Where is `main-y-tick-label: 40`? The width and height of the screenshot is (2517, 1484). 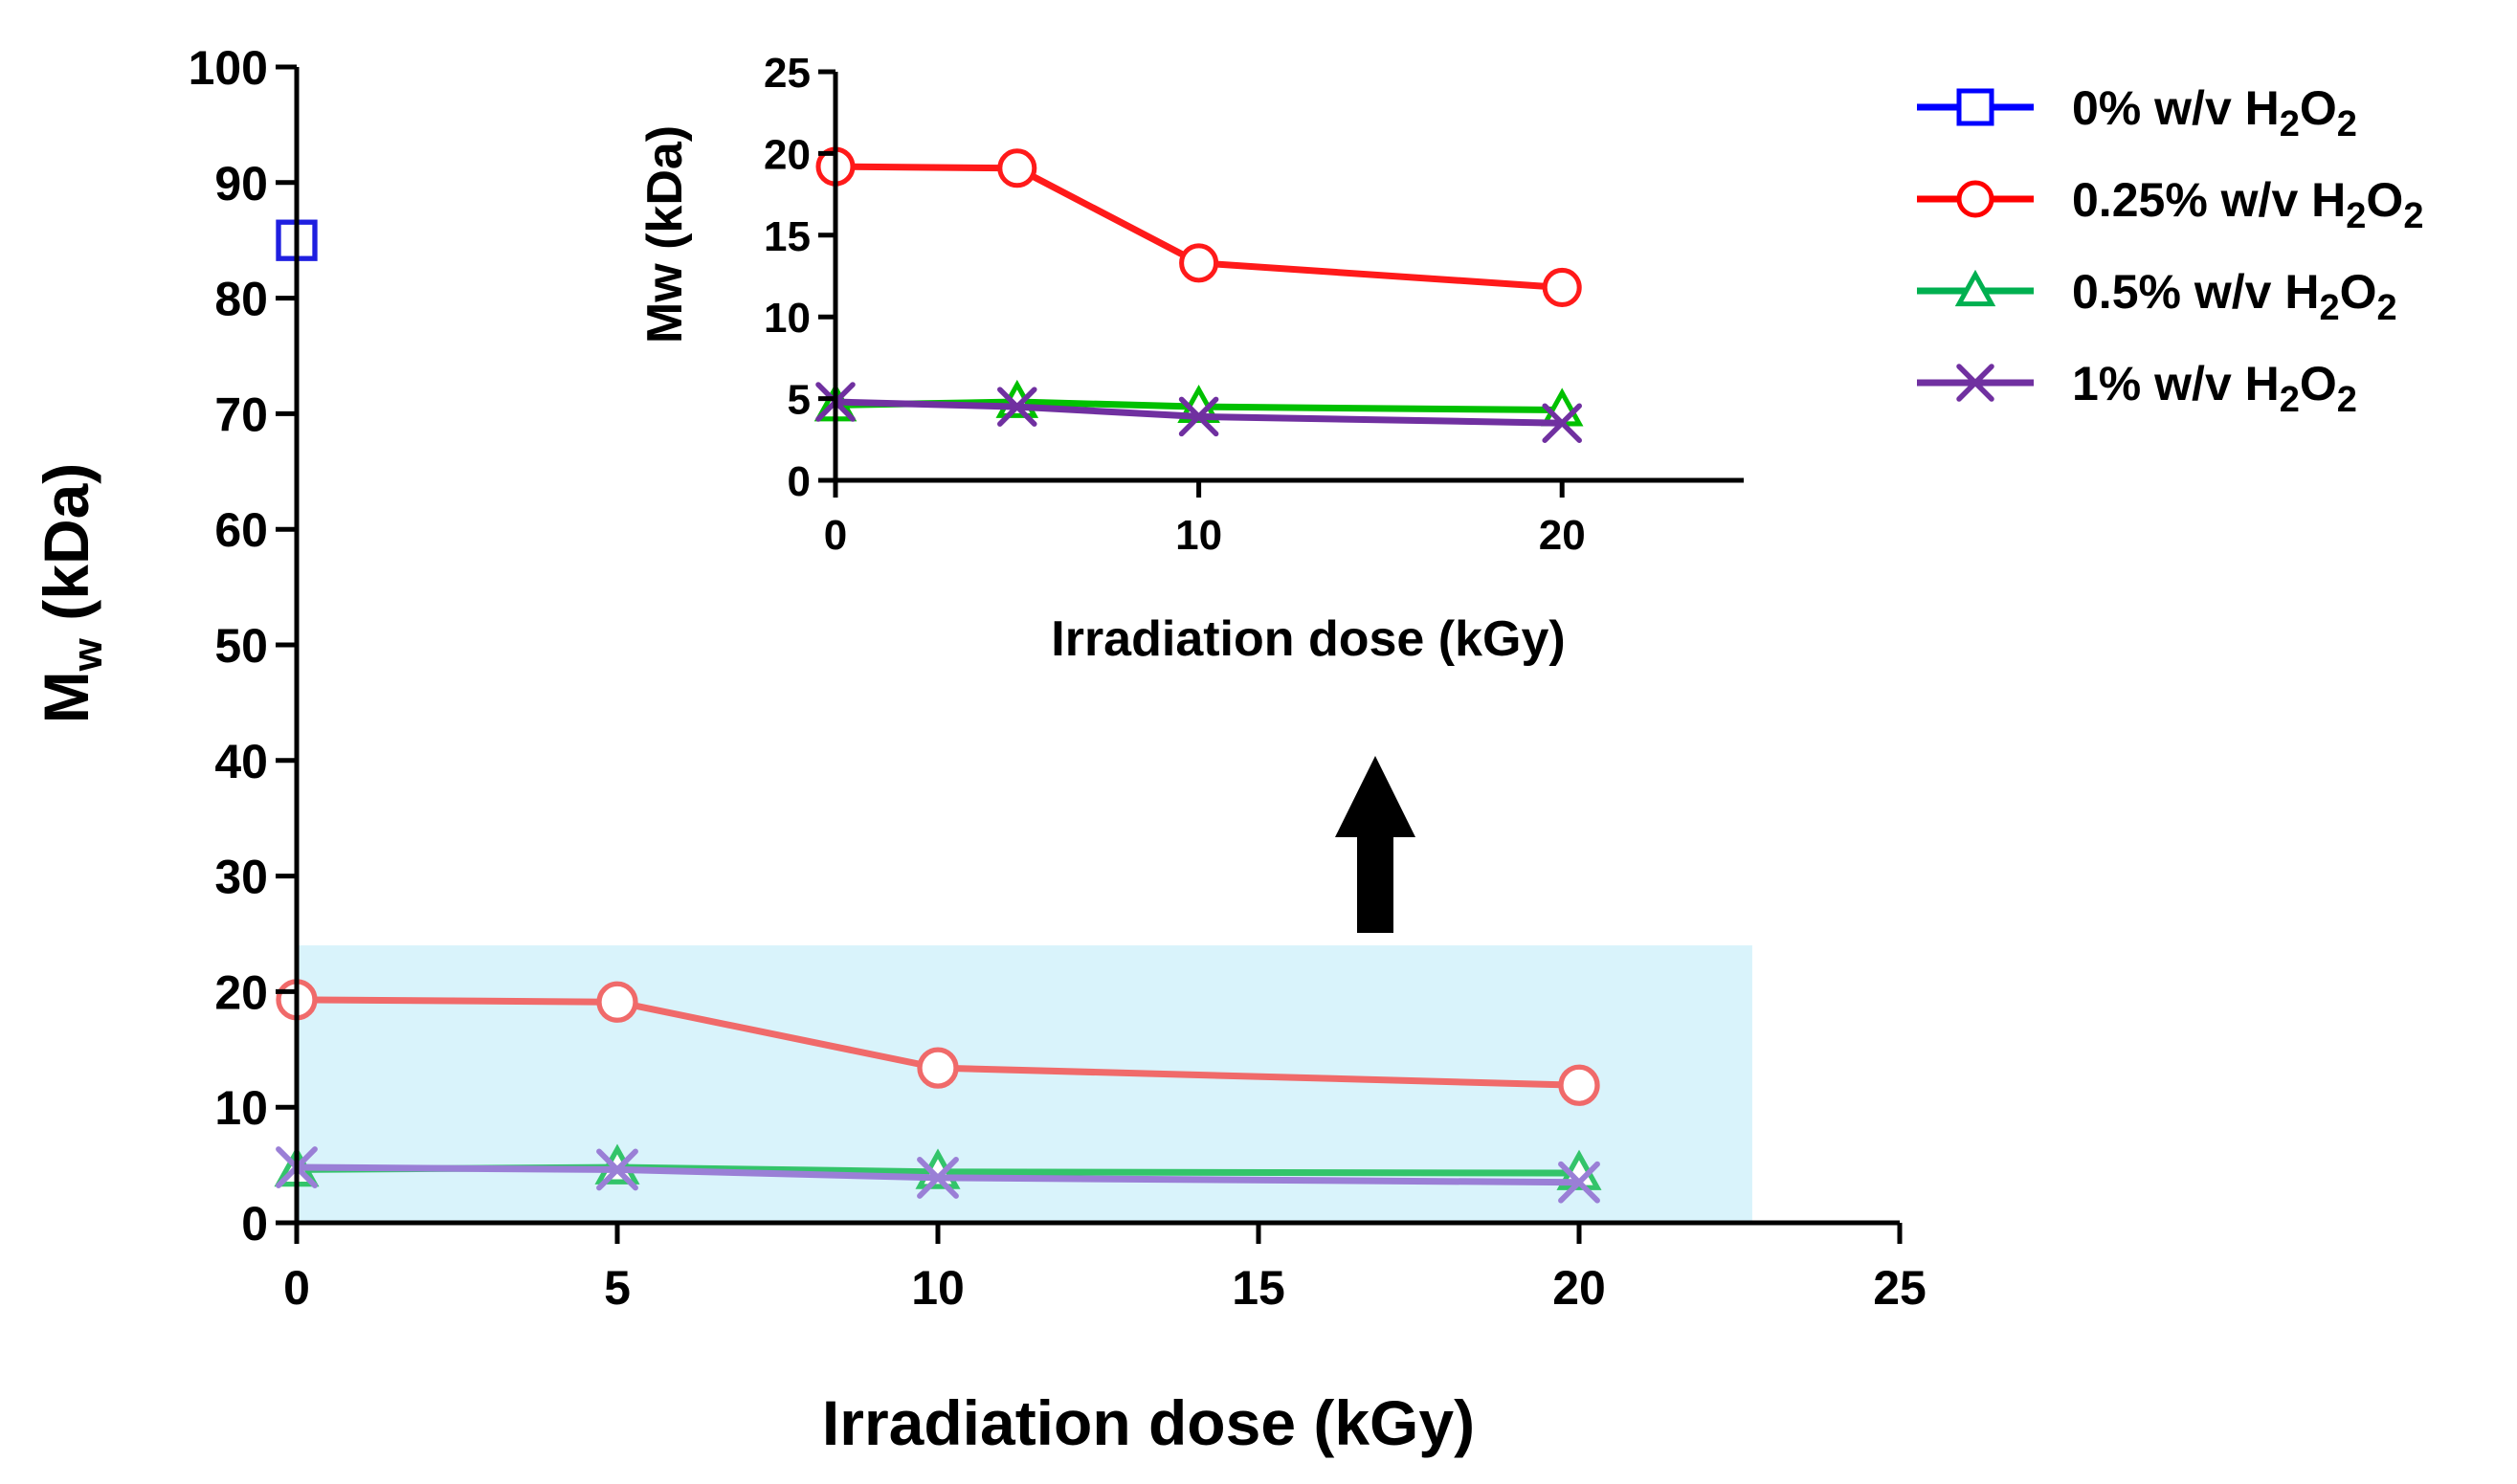
main-y-tick-label: 40 is located at coordinates (241, 761).